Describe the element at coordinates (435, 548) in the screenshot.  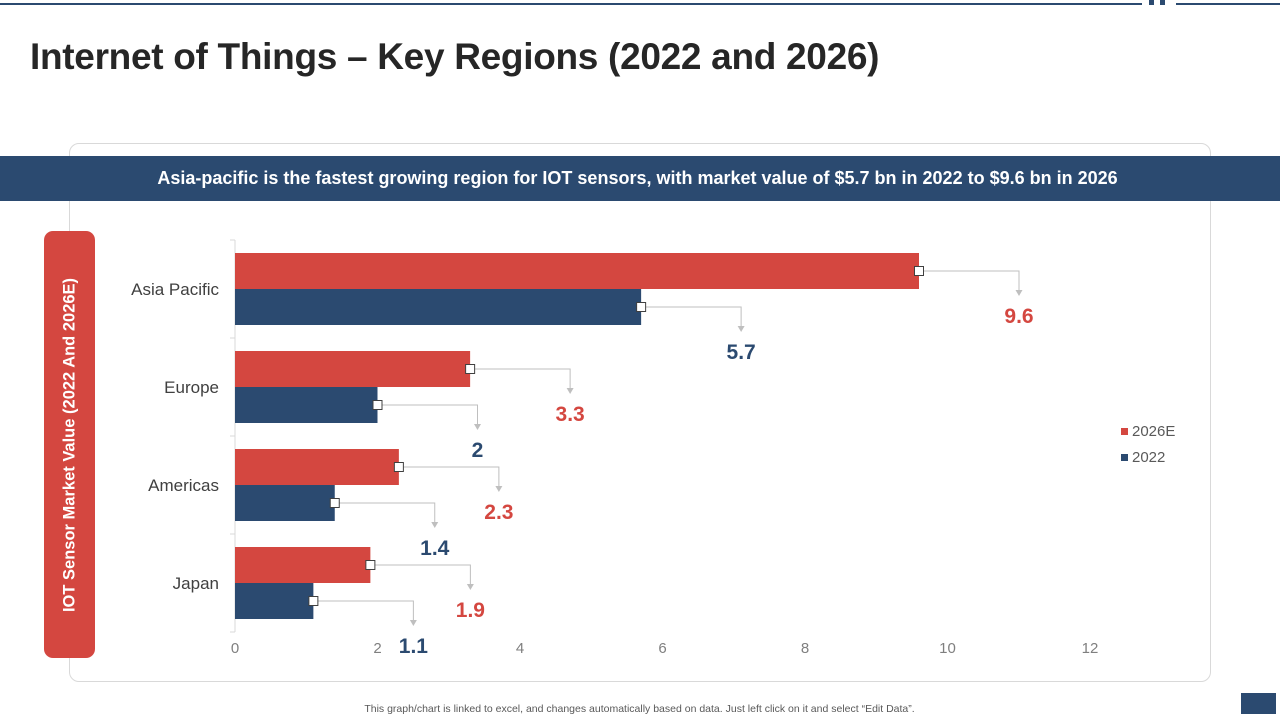
I see `data-label: 1.4` at that location.